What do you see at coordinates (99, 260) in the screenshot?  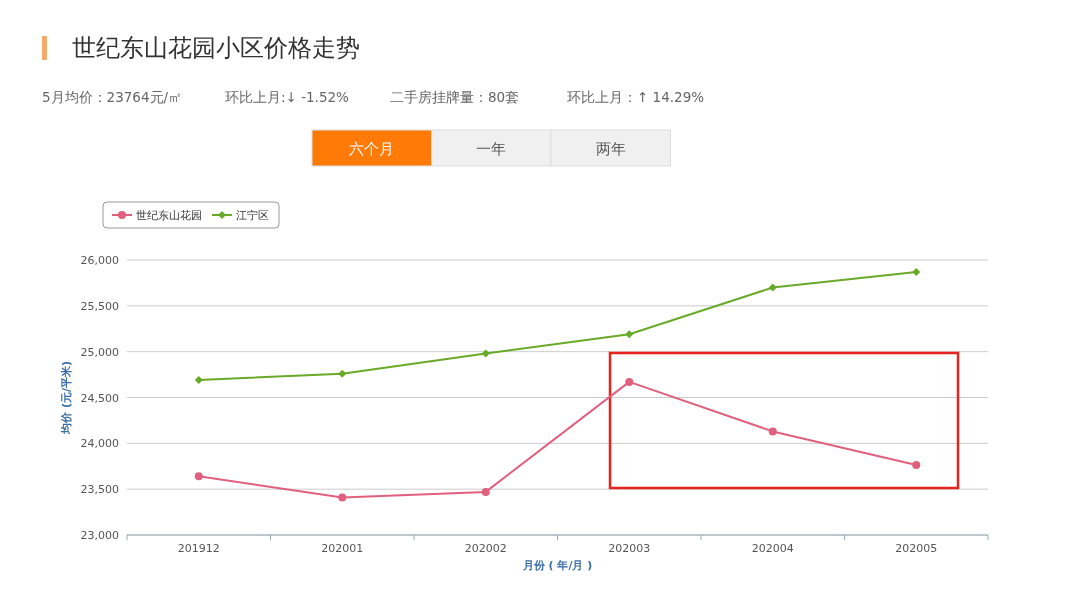 I see `y-tick-label: 26,000` at bounding box center [99, 260].